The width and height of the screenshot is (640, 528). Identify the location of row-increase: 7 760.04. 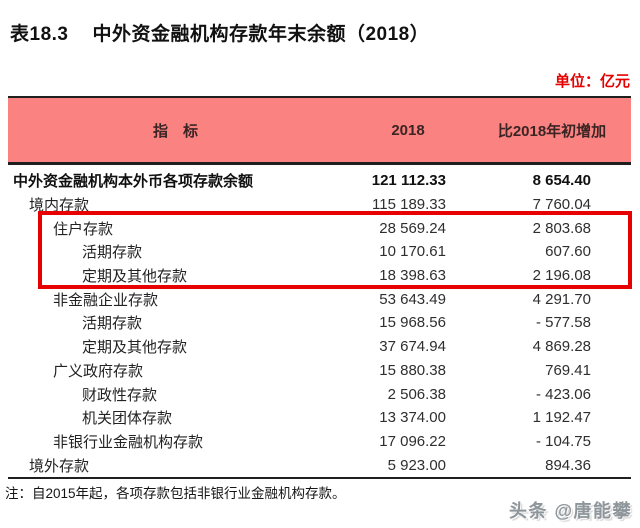
(561, 205).